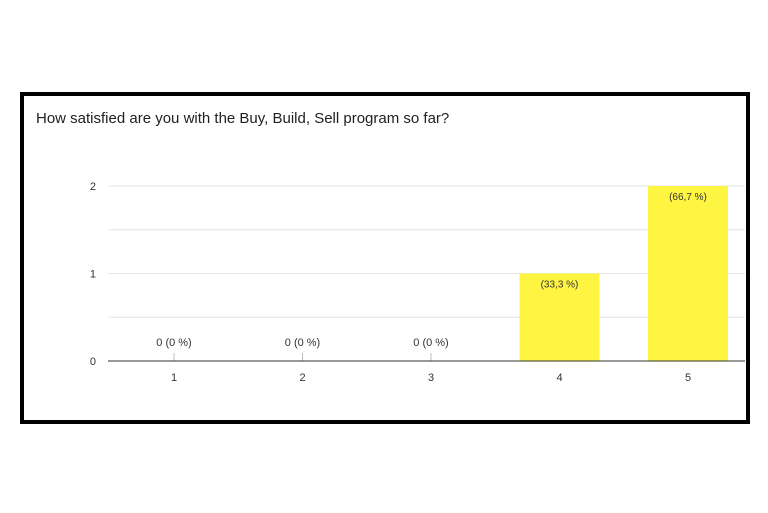 This screenshot has height=513, width=768. What do you see at coordinates (93, 275) in the screenshot?
I see `y-tick-label: 1` at bounding box center [93, 275].